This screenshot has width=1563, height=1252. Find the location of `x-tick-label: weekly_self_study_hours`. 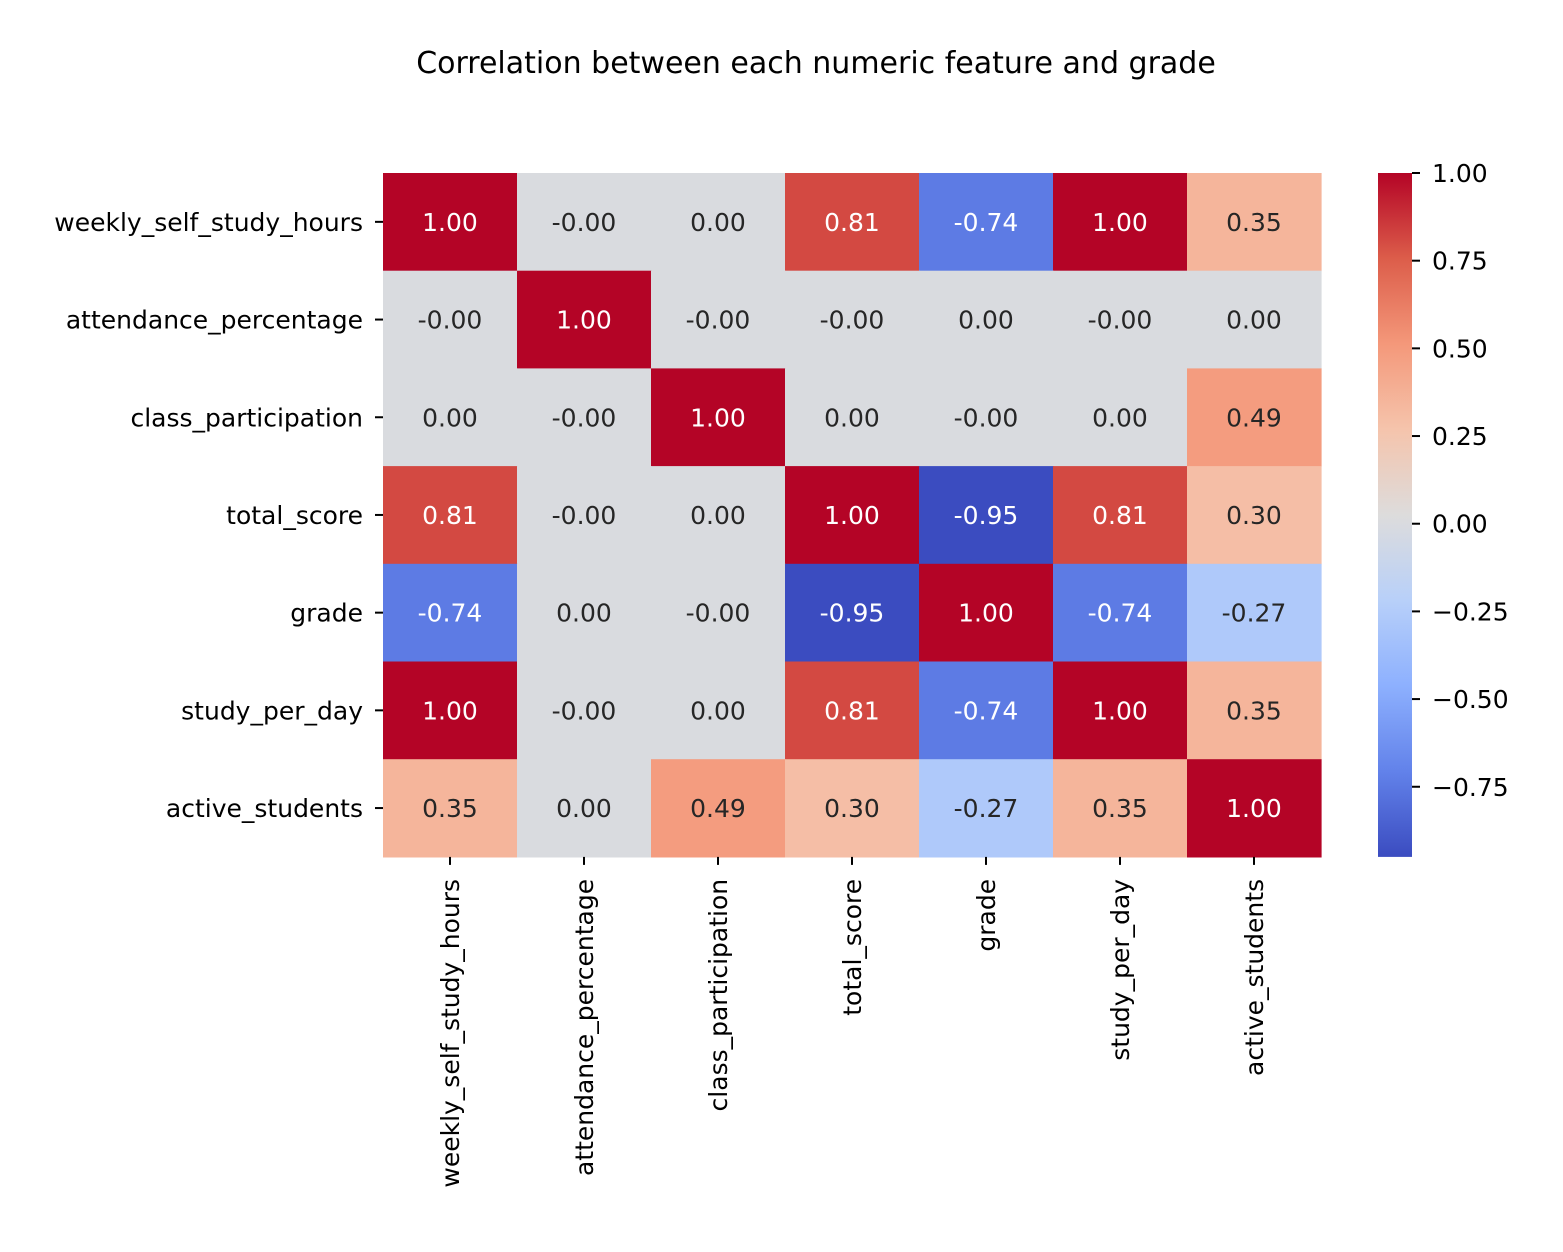

x-tick-label: weekly_self_study_hours is located at coordinates (450, 1033).